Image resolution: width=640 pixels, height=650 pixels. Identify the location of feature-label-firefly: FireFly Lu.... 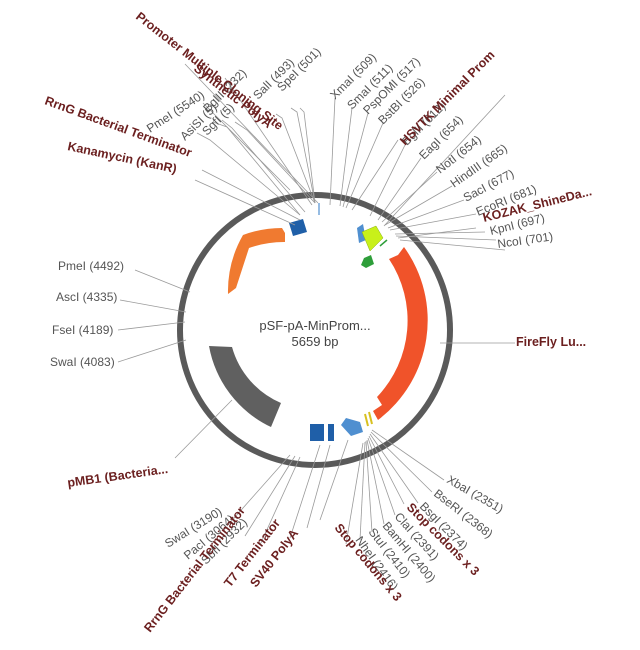
(551, 342).